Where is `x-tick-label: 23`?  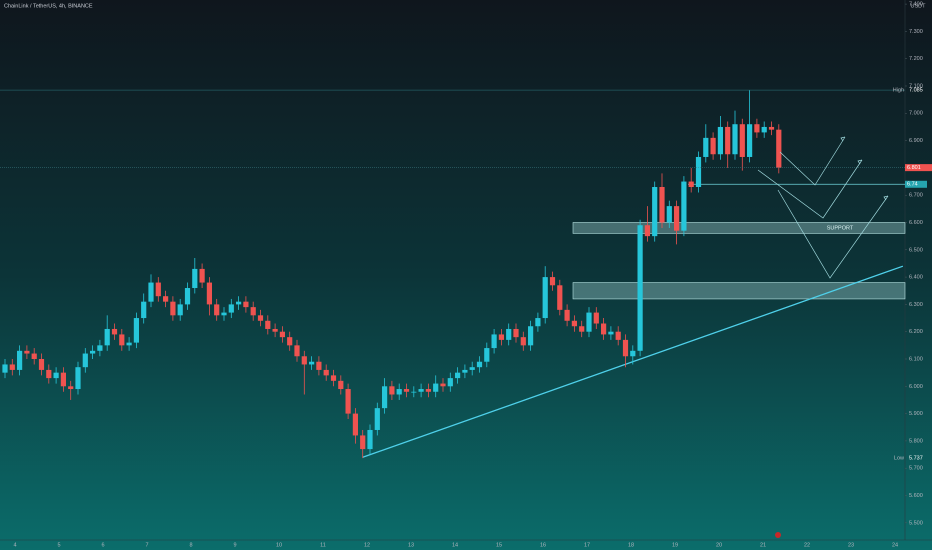 x-tick-label: 23 is located at coordinates (851, 545).